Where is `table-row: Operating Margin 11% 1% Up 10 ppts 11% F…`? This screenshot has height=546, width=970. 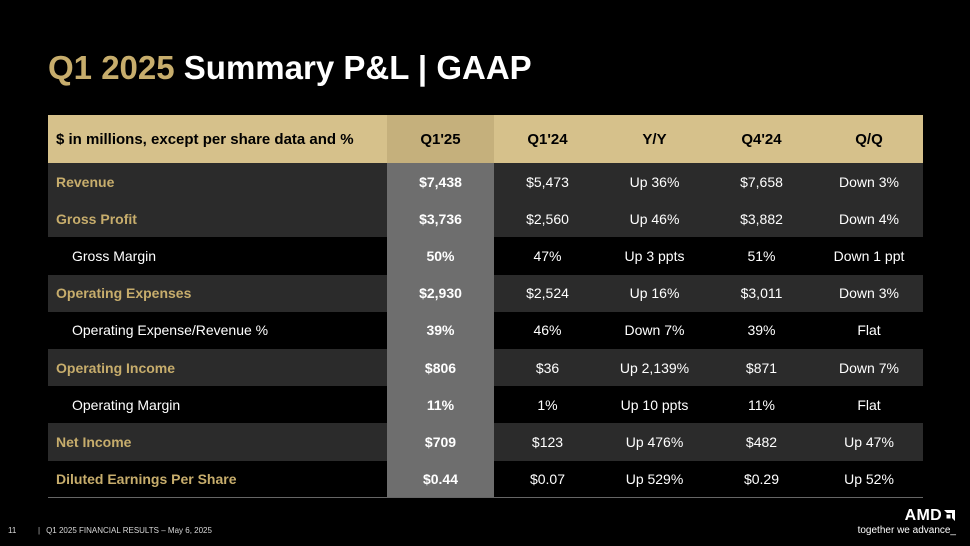 table-row: Operating Margin 11% 1% Up 10 ppts 11% F… is located at coordinates (485, 405).